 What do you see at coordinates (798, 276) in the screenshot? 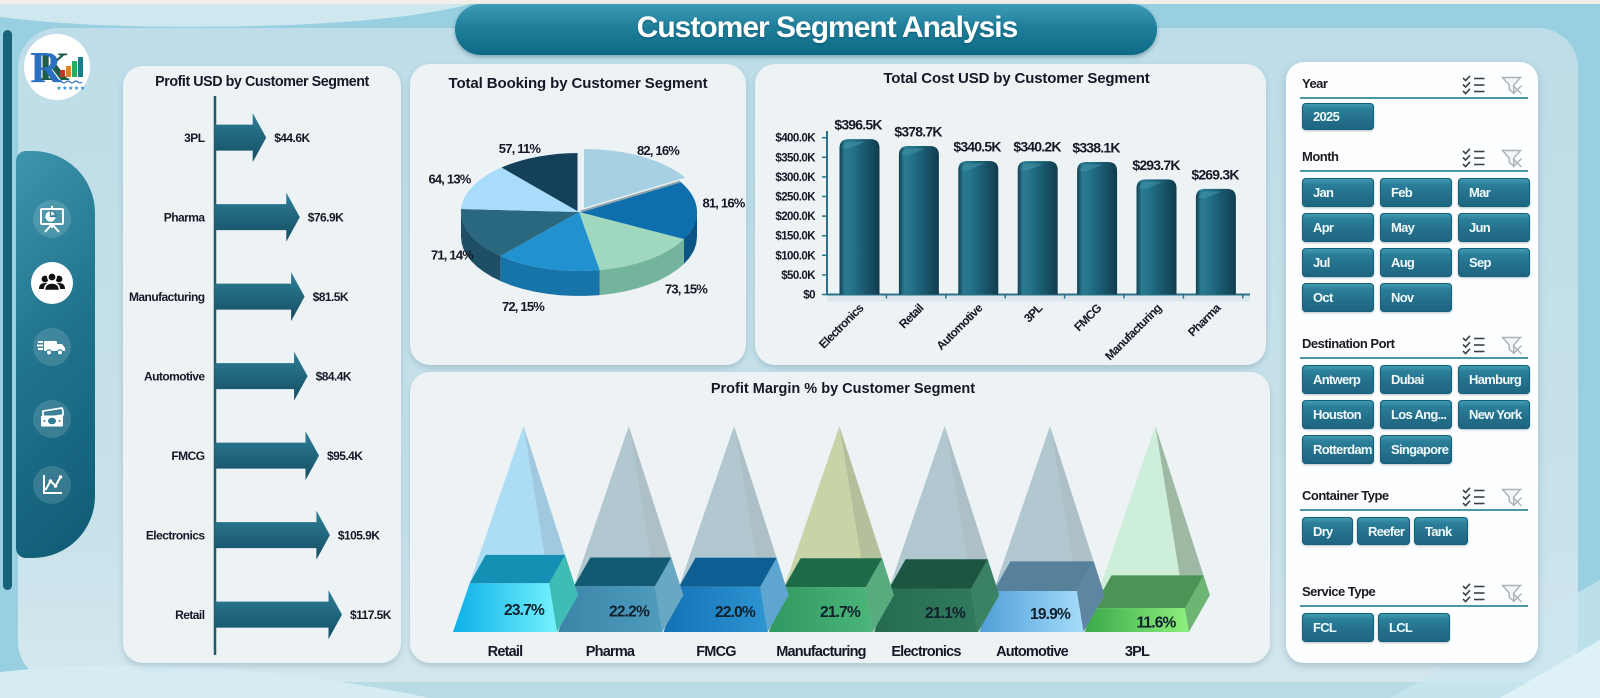
I see `svg-text: $50.0K` at bounding box center [798, 276].